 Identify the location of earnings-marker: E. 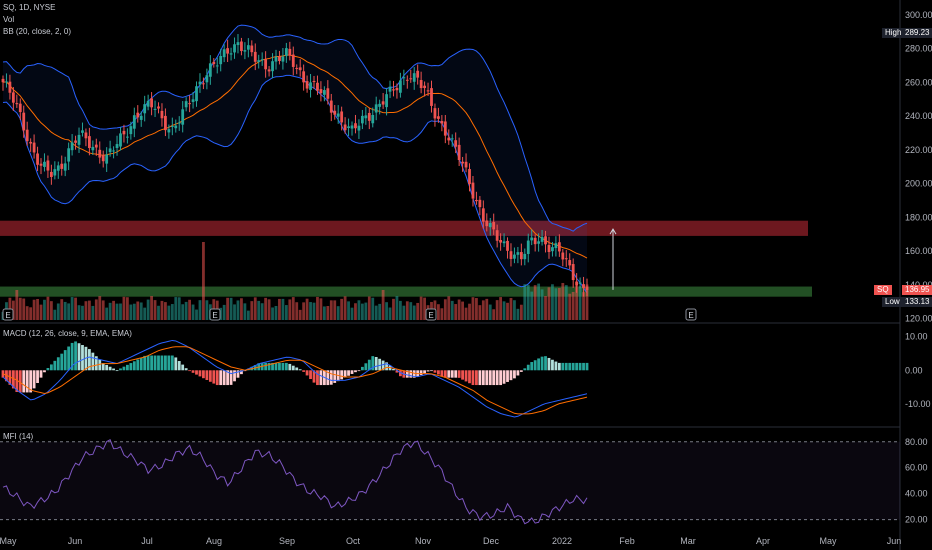
(8, 314).